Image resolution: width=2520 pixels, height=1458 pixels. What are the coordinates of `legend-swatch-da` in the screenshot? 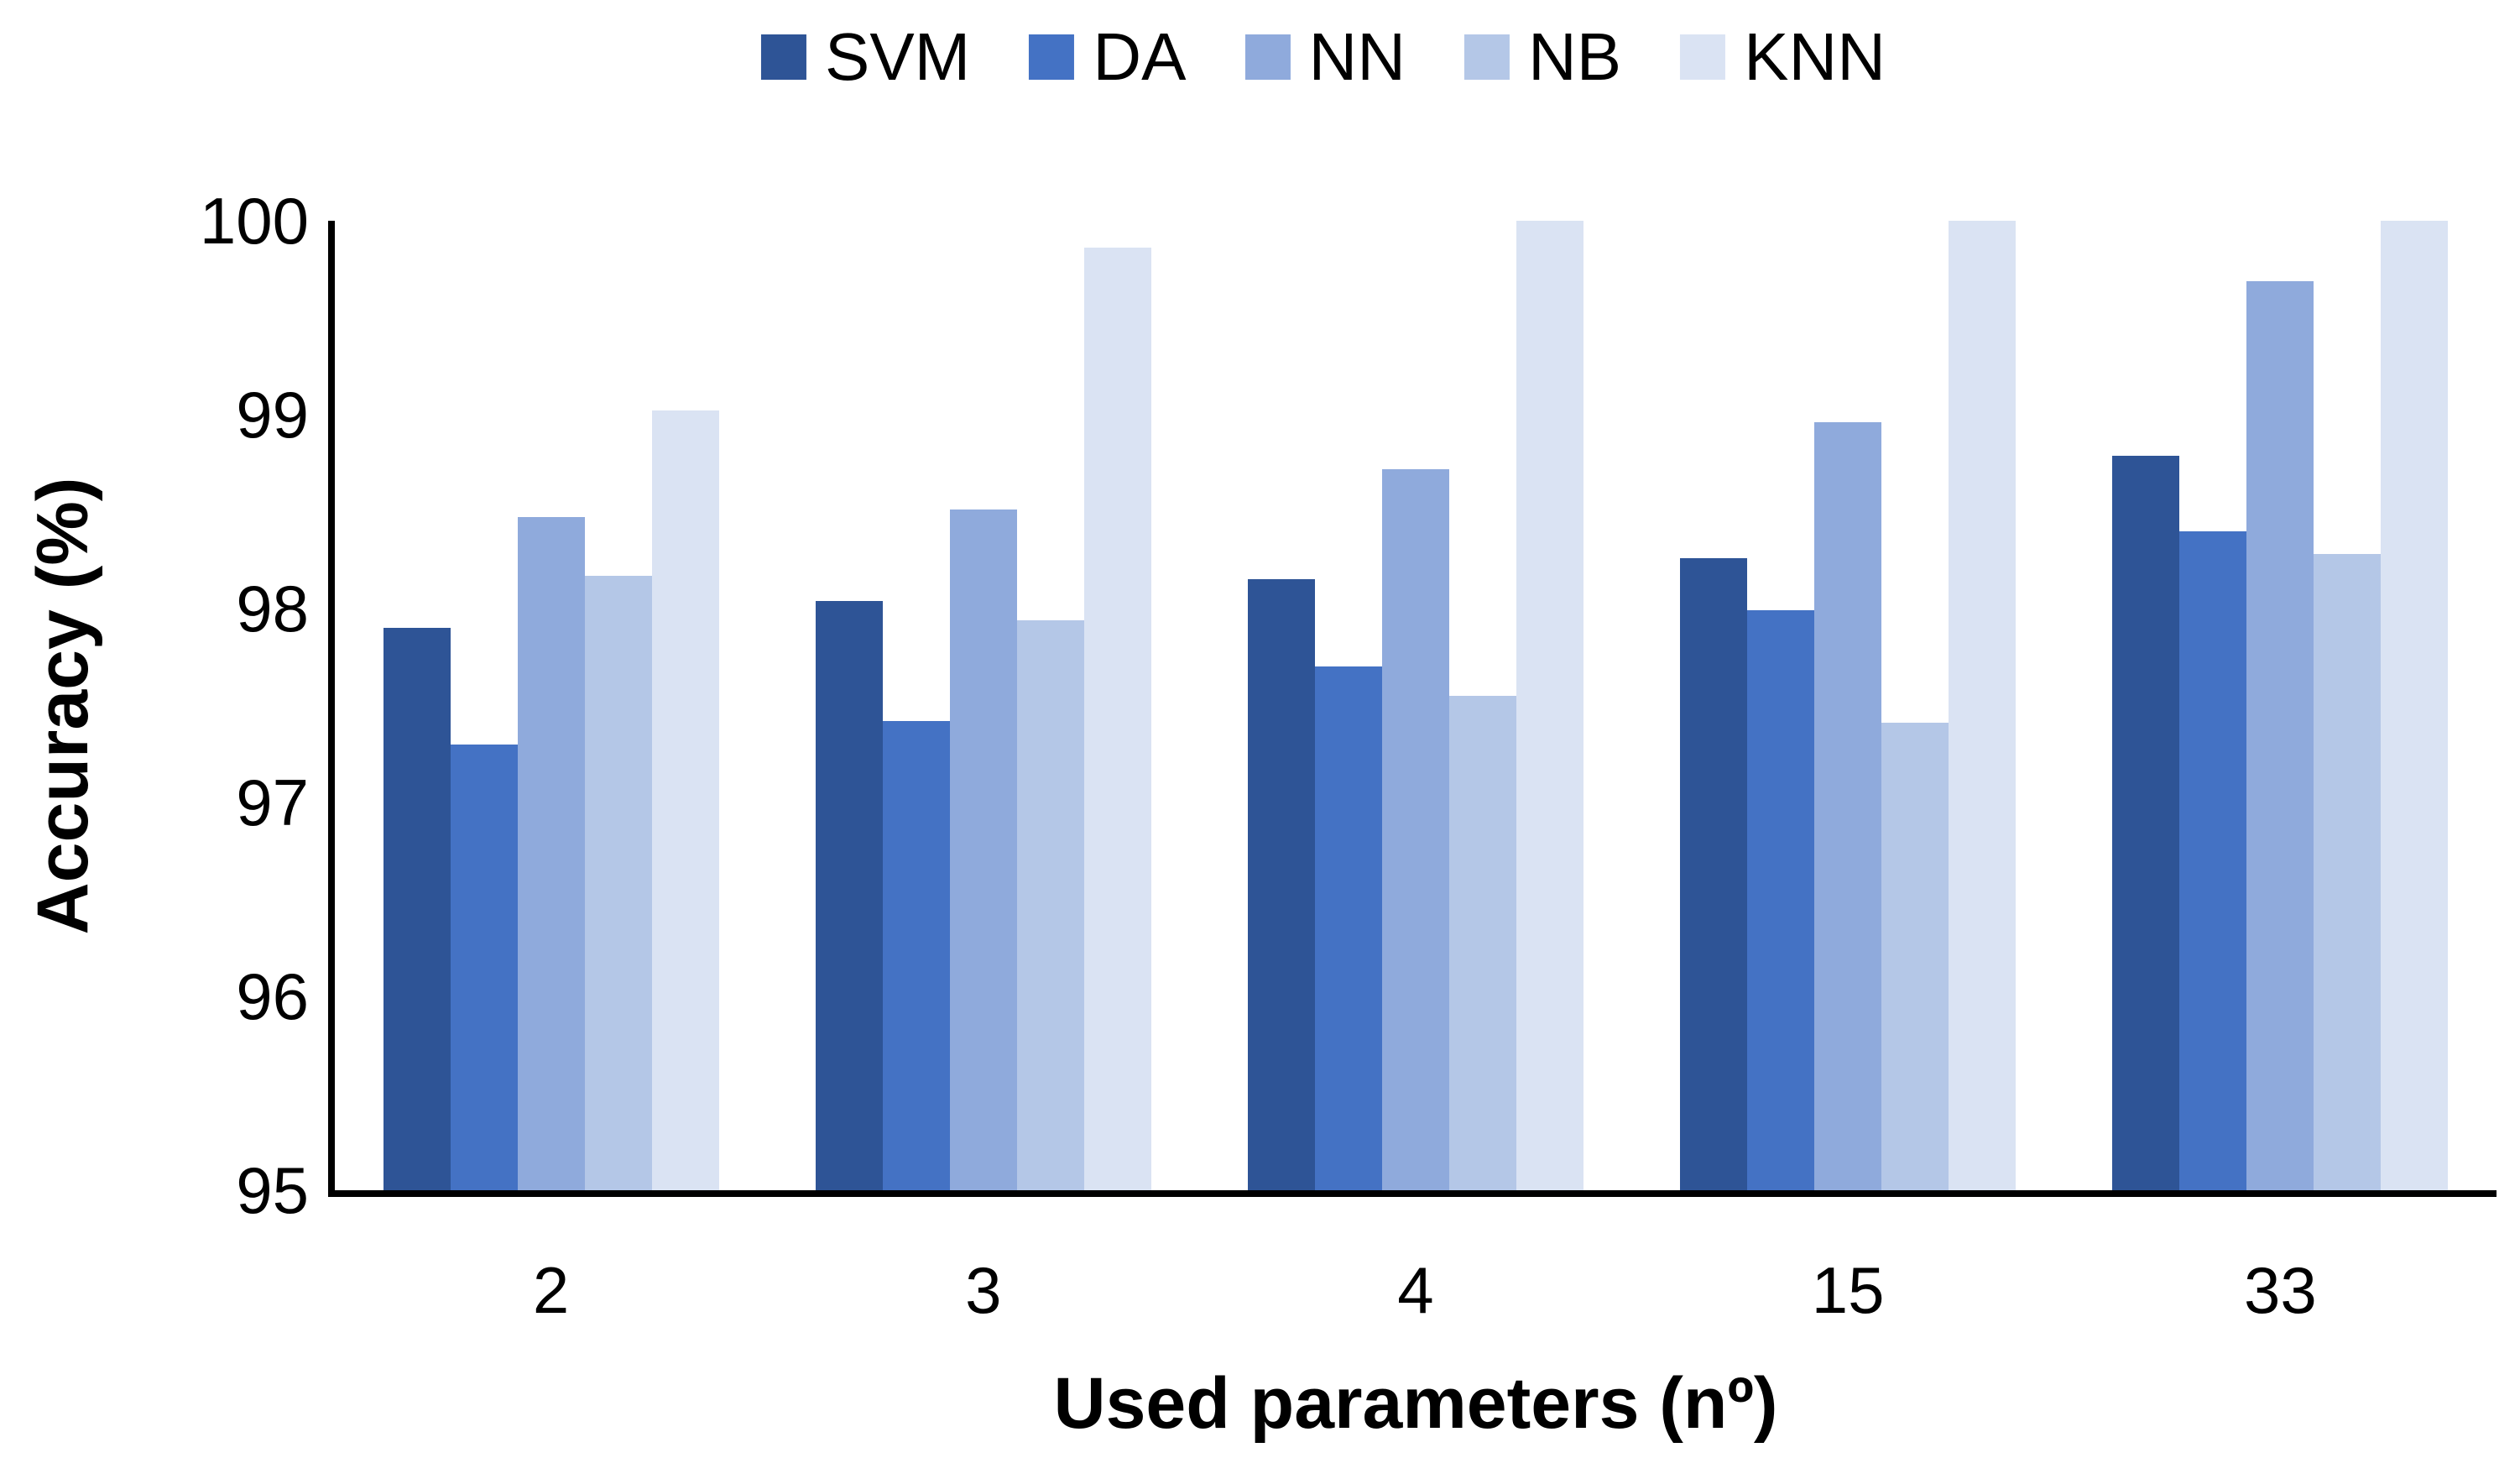 It's located at (1052, 57).